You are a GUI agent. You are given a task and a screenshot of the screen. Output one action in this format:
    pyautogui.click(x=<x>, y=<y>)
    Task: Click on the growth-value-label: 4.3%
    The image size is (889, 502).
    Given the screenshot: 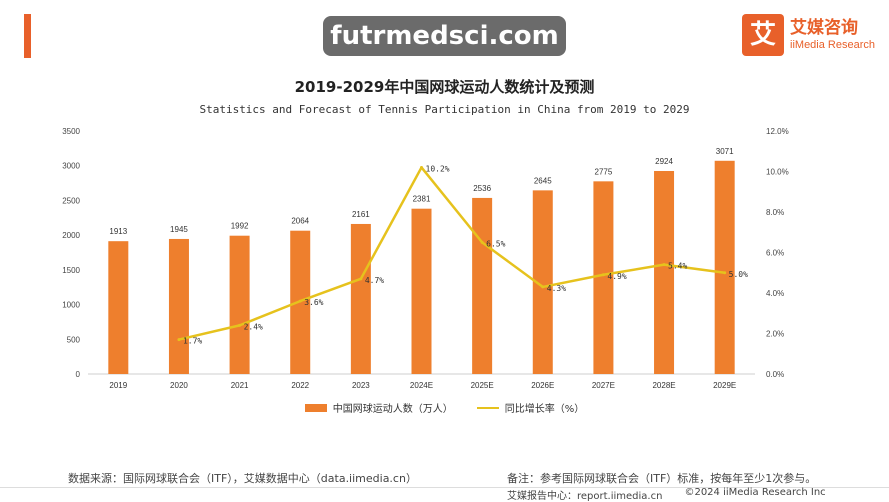 What is the action you would take?
    pyautogui.click(x=556, y=288)
    